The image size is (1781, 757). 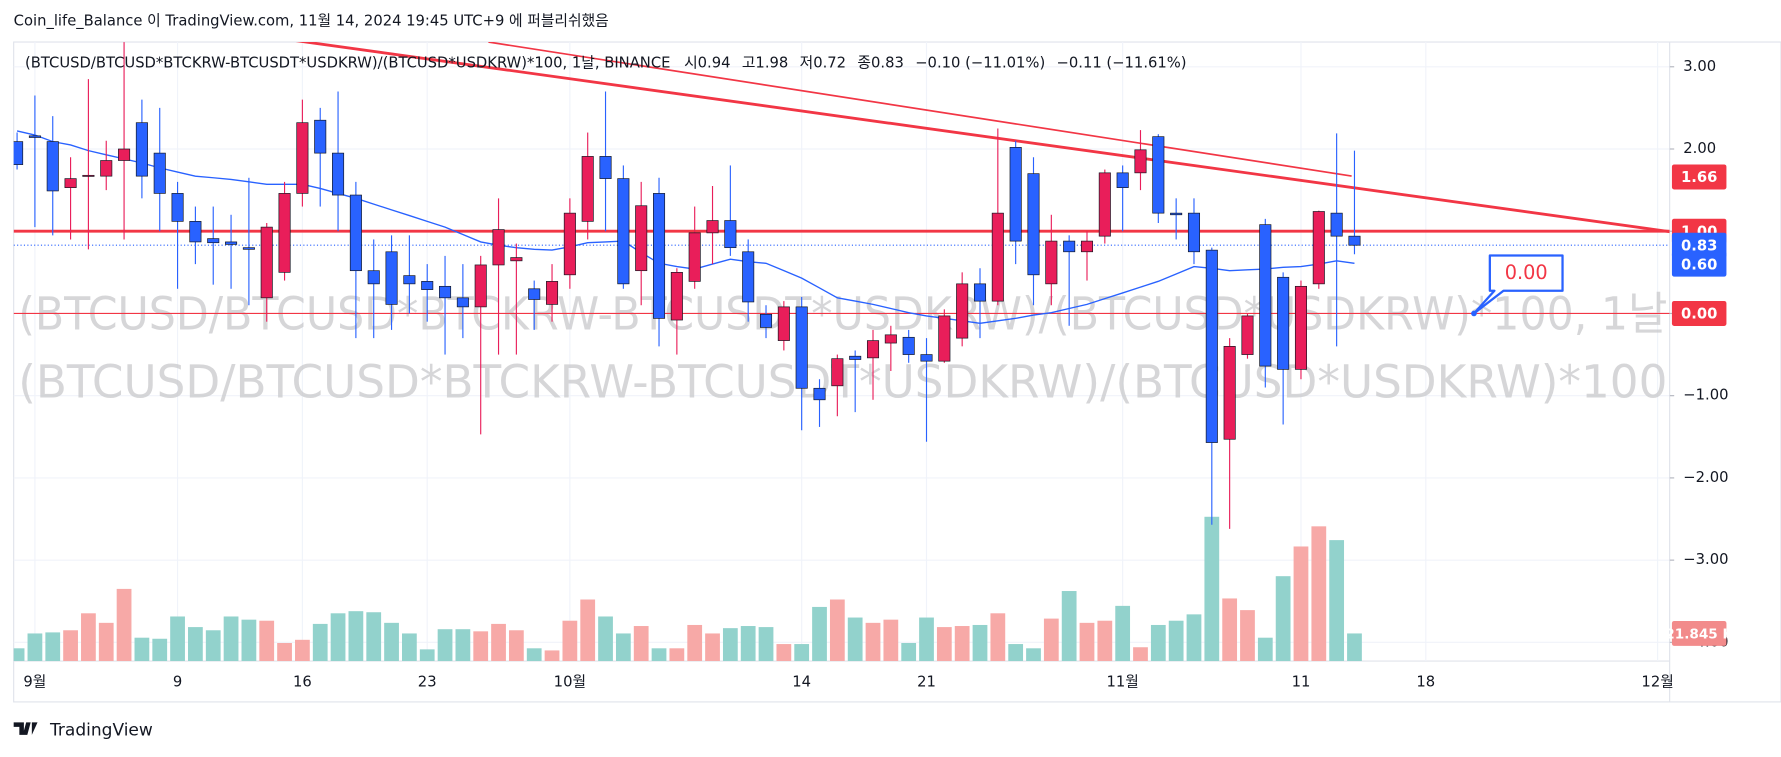 What do you see at coordinates (829, 63) in the screenshot?
I see `legend-low: 0.72` at bounding box center [829, 63].